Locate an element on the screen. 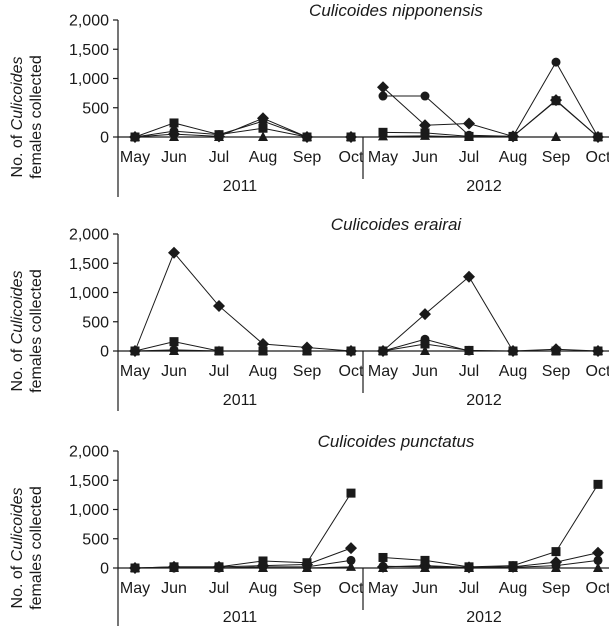 Image resolution: width=609 pixels, height=626 pixels. series-line-square-2012 is located at coordinates (490, 119).